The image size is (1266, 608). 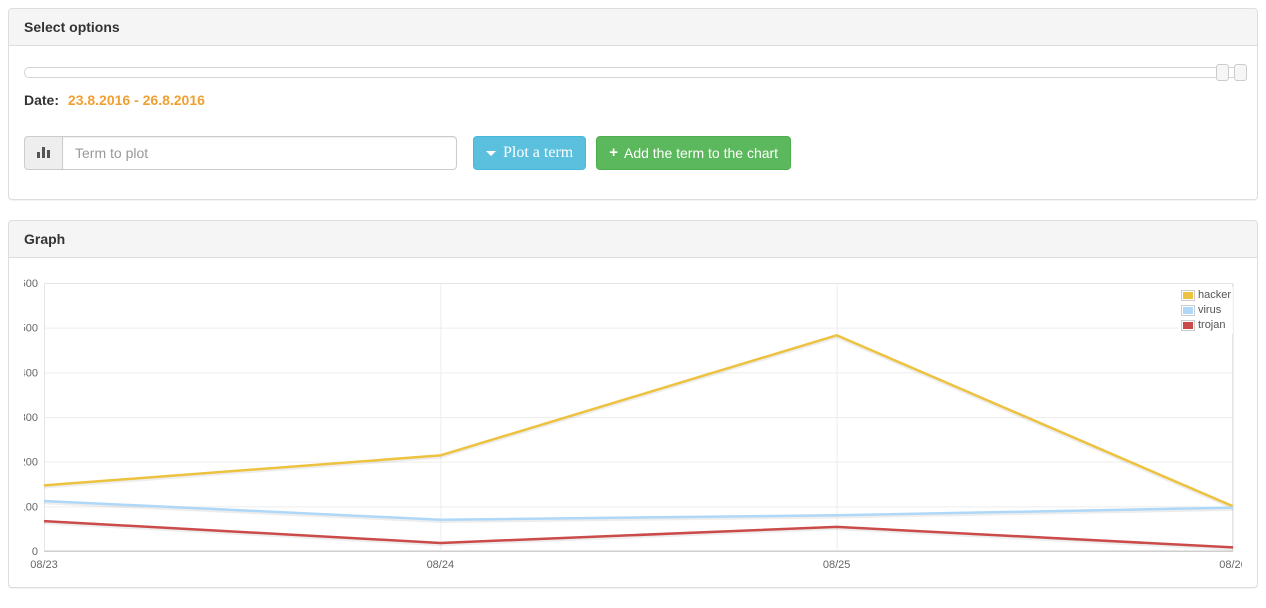 What do you see at coordinates (441, 565) in the screenshot?
I see `x-axis-tick-label: 08/24` at bounding box center [441, 565].